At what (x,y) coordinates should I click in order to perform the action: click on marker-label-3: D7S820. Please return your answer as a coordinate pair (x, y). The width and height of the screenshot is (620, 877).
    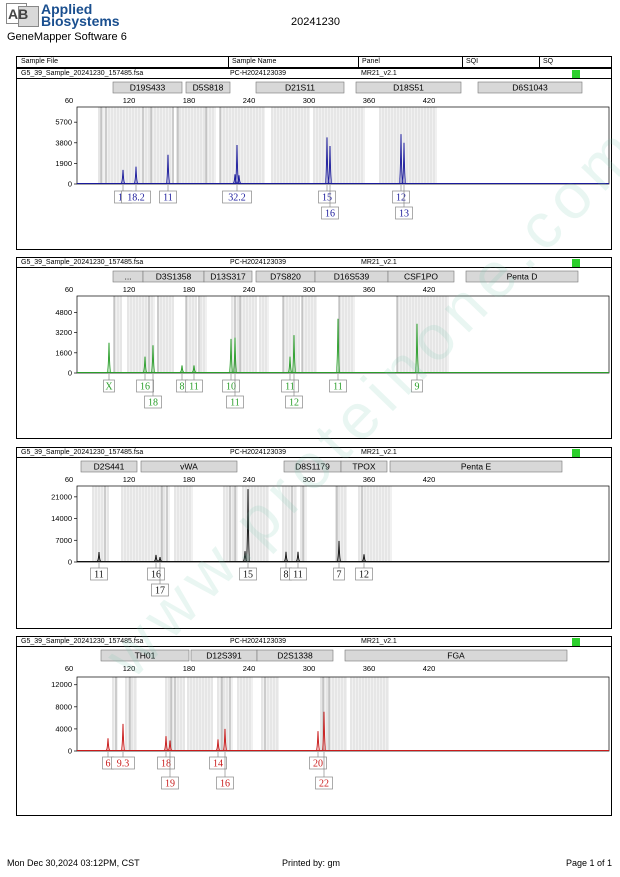
    Looking at the image, I should click on (285, 277).